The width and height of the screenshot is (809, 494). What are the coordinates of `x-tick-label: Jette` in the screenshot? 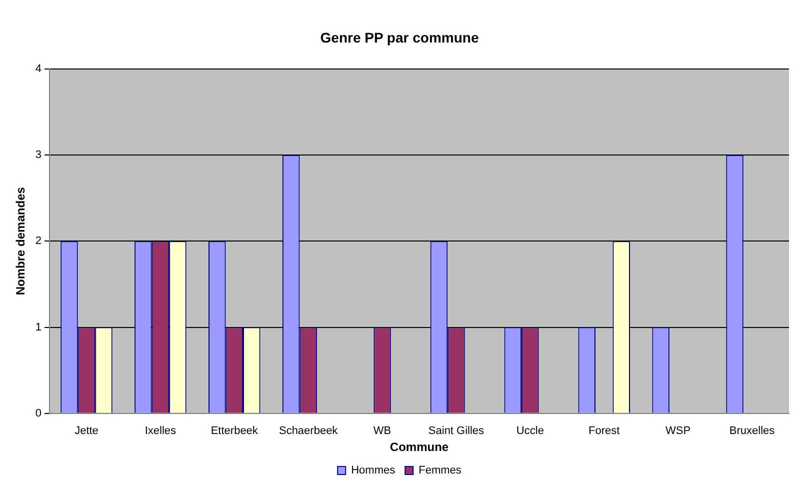 It's located at (86, 431).